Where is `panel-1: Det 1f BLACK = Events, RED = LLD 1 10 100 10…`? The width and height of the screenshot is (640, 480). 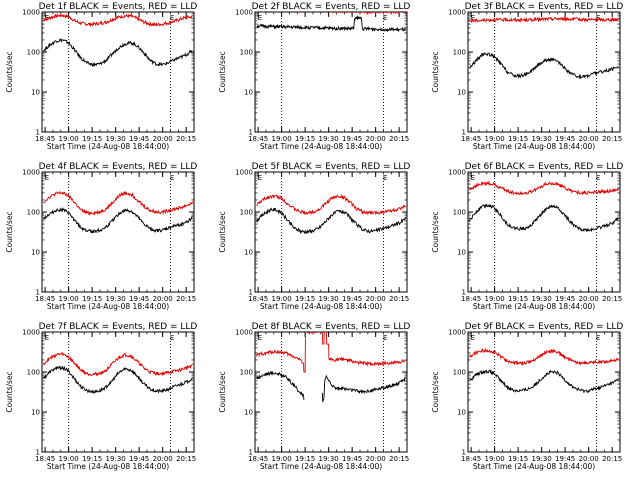
panel-1: Det 1f BLACK = Events, RED = LLD 1 10 100 10… is located at coordinates (101, 76).